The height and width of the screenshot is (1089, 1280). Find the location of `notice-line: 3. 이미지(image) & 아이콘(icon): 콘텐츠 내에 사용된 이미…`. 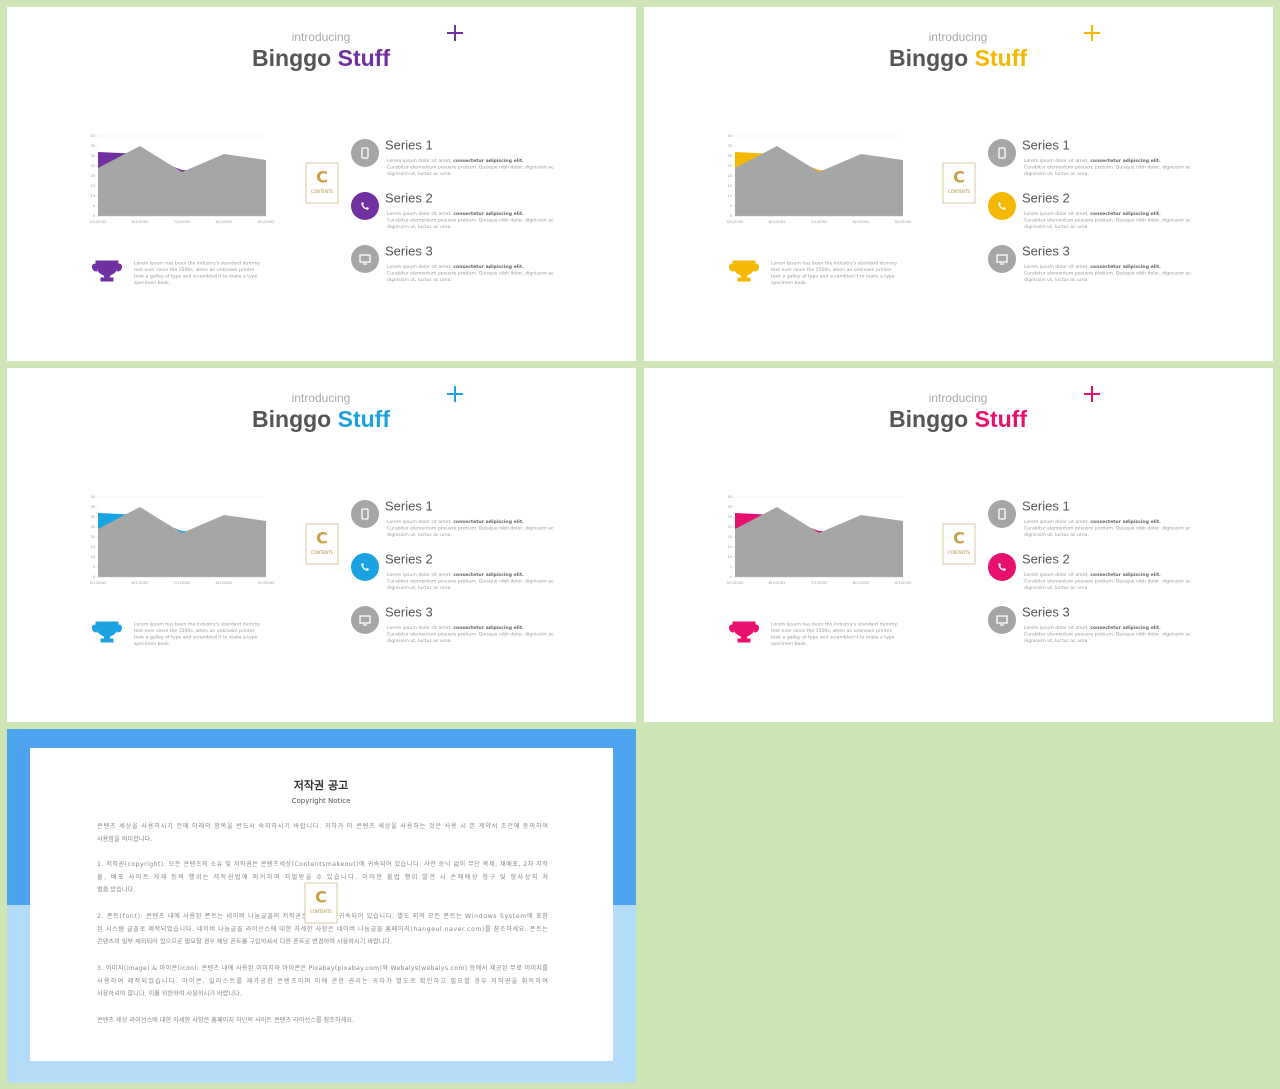

notice-line: 3. 이미지(image) & 아이콘(icon): 콘텐츠 내에 사용된 이미… is located at coordinates (322, 968).